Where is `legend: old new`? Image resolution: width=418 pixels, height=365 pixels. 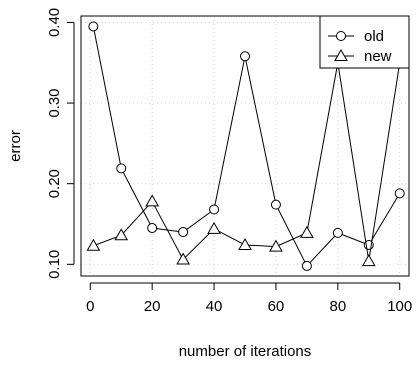
legend: old new is located at coordinates (364, 42).